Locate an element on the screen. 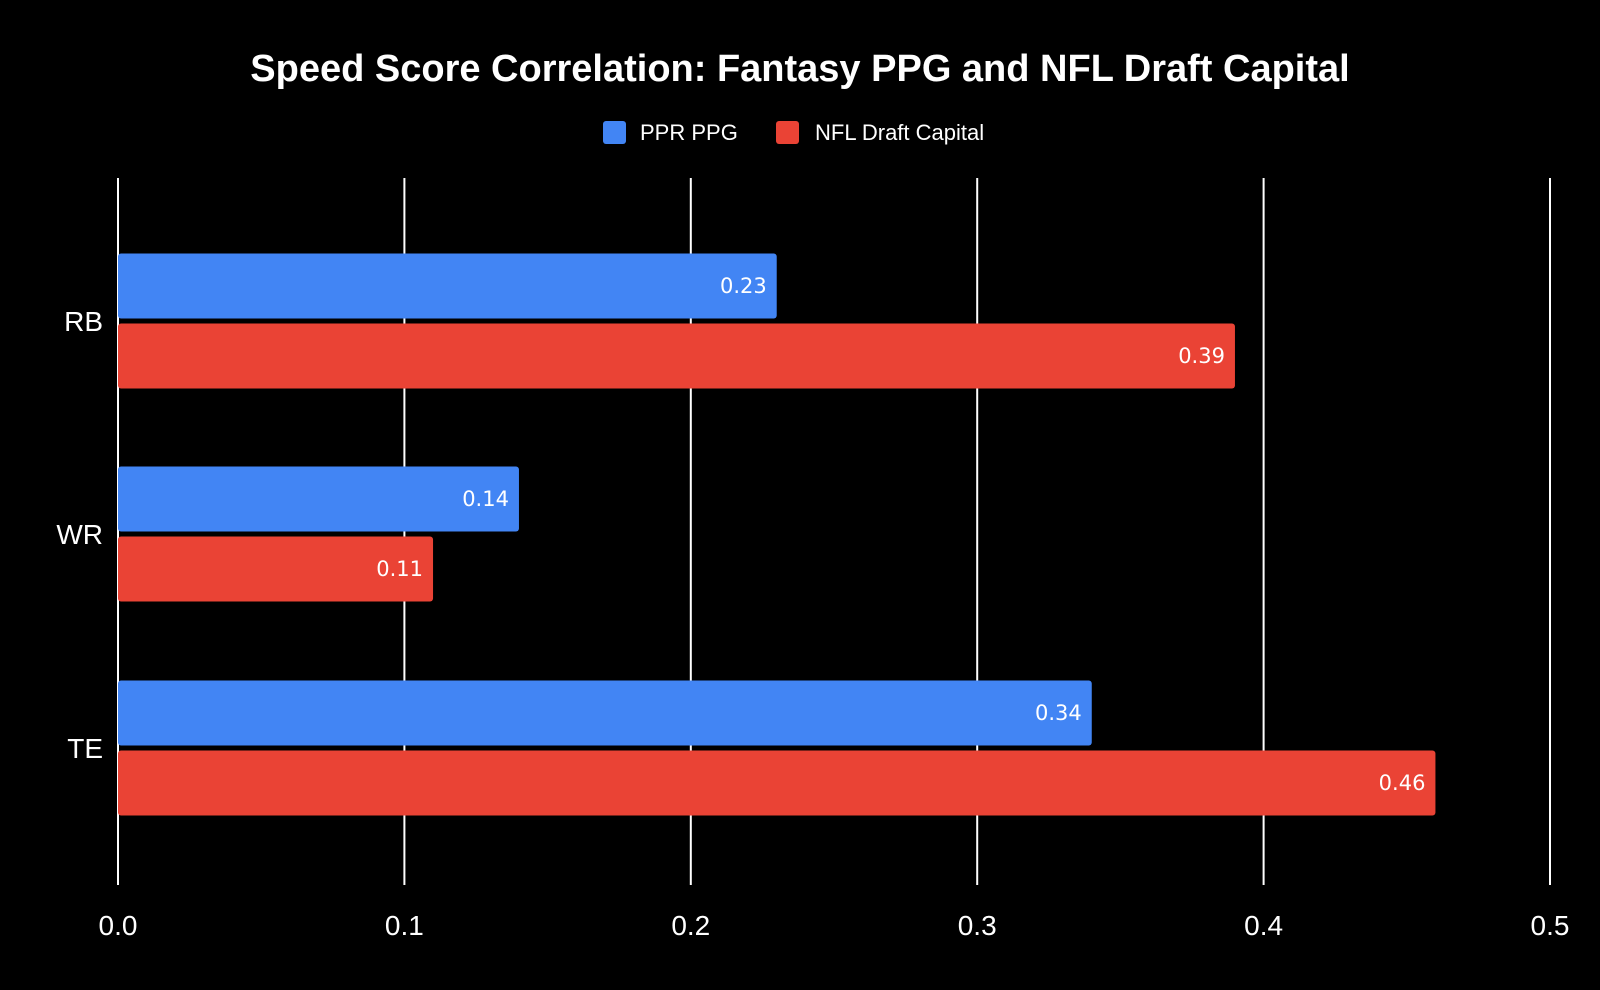  data-label-te-nfl-draft-capital: 0.46 is located at coordinates (1402, 783).